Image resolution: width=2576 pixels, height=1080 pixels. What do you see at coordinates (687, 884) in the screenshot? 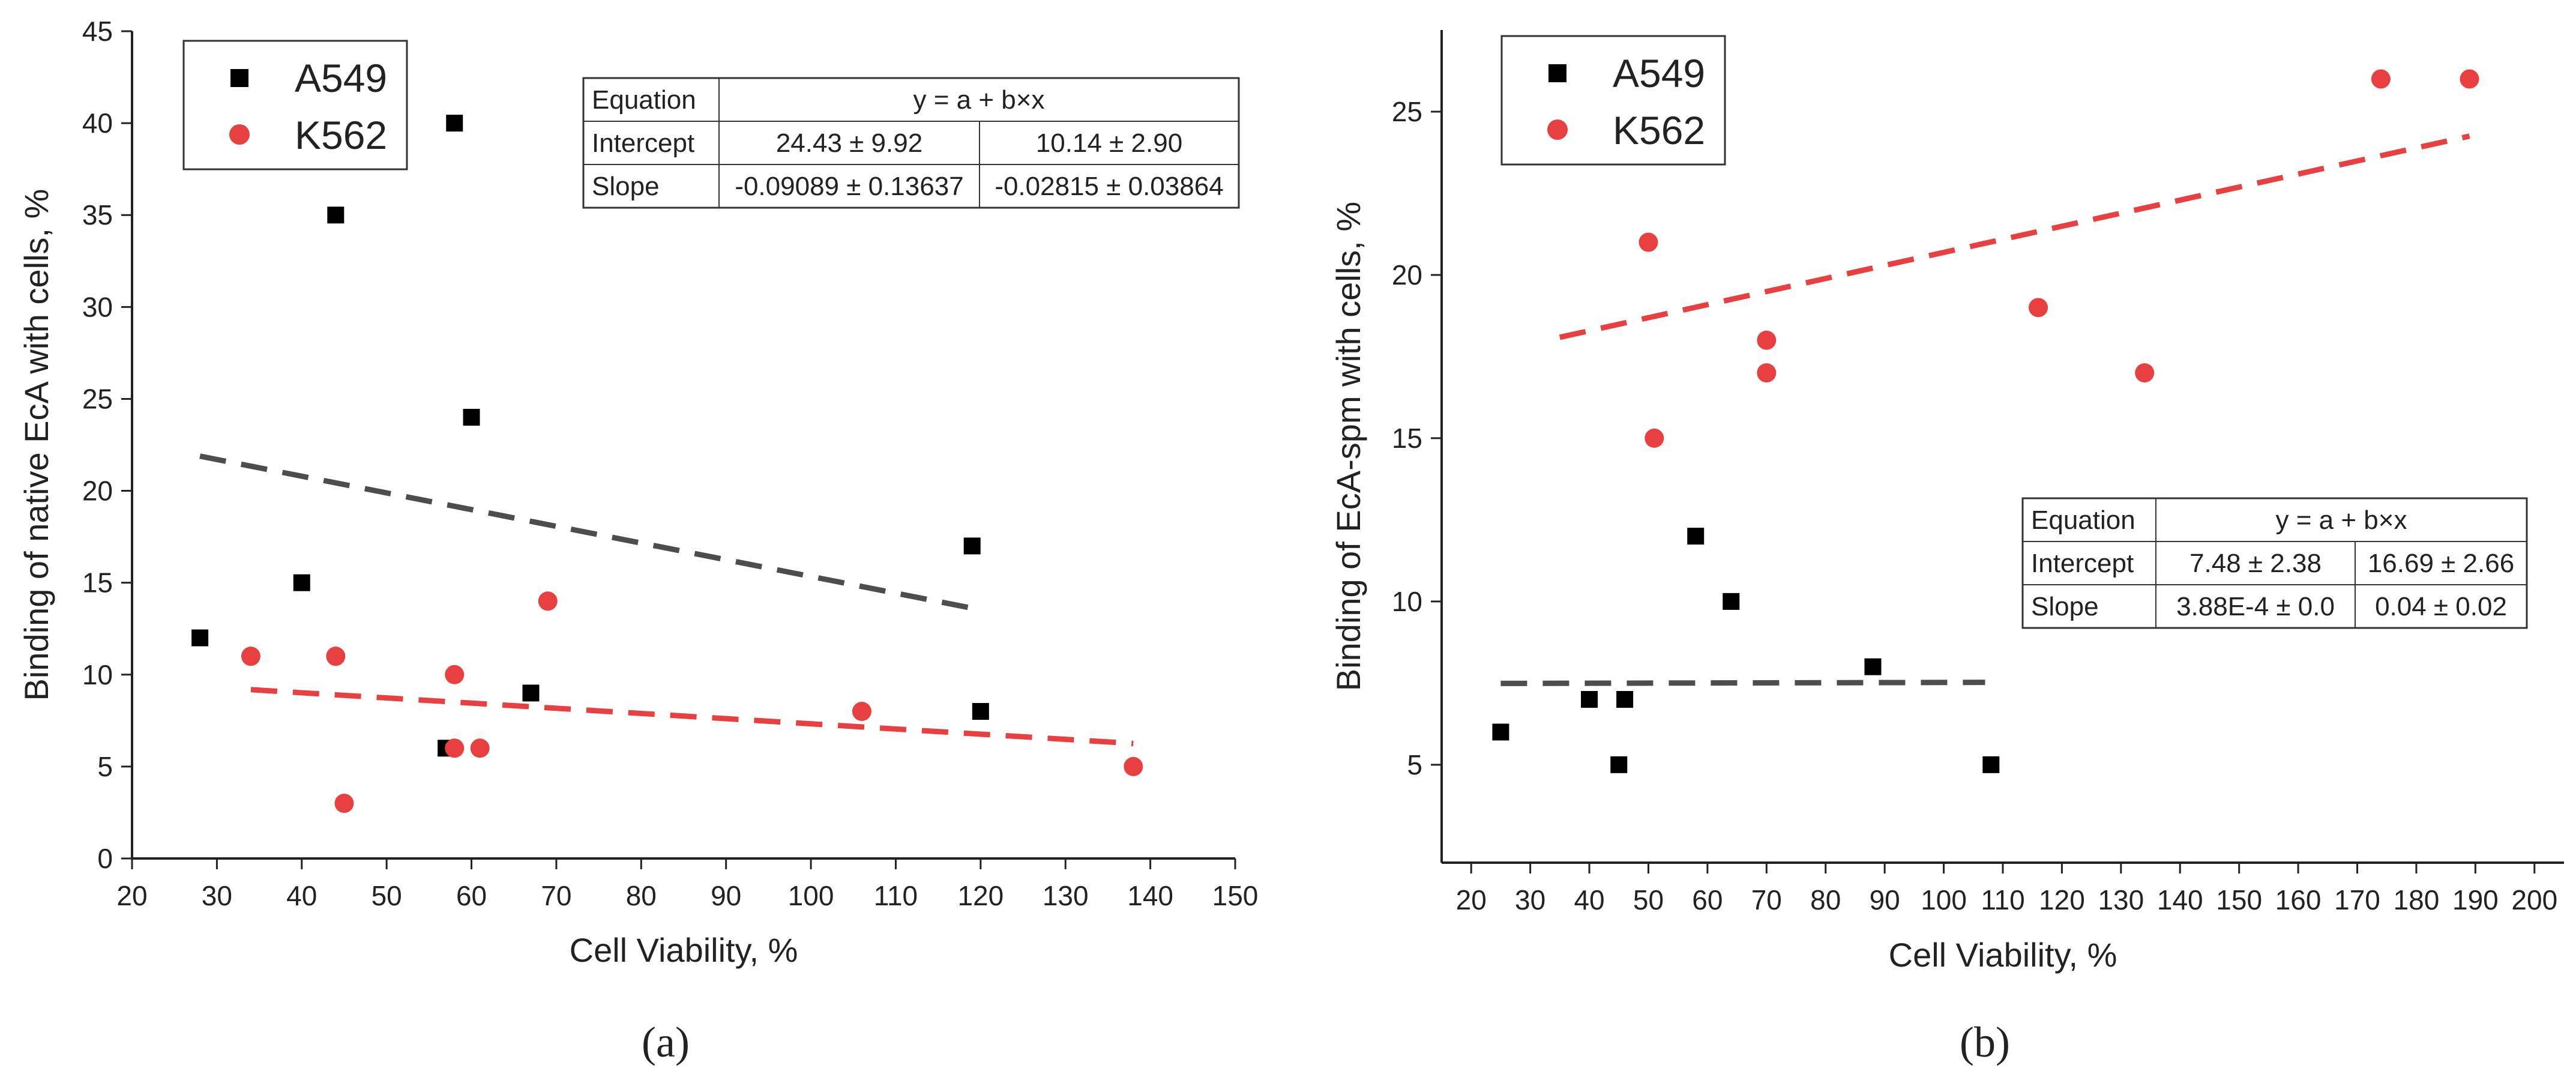
I see `x-ticks-a: 20 30 40 50 60 70 80 90 100 110 120 130 140 150` at bounding box center [687, 884].